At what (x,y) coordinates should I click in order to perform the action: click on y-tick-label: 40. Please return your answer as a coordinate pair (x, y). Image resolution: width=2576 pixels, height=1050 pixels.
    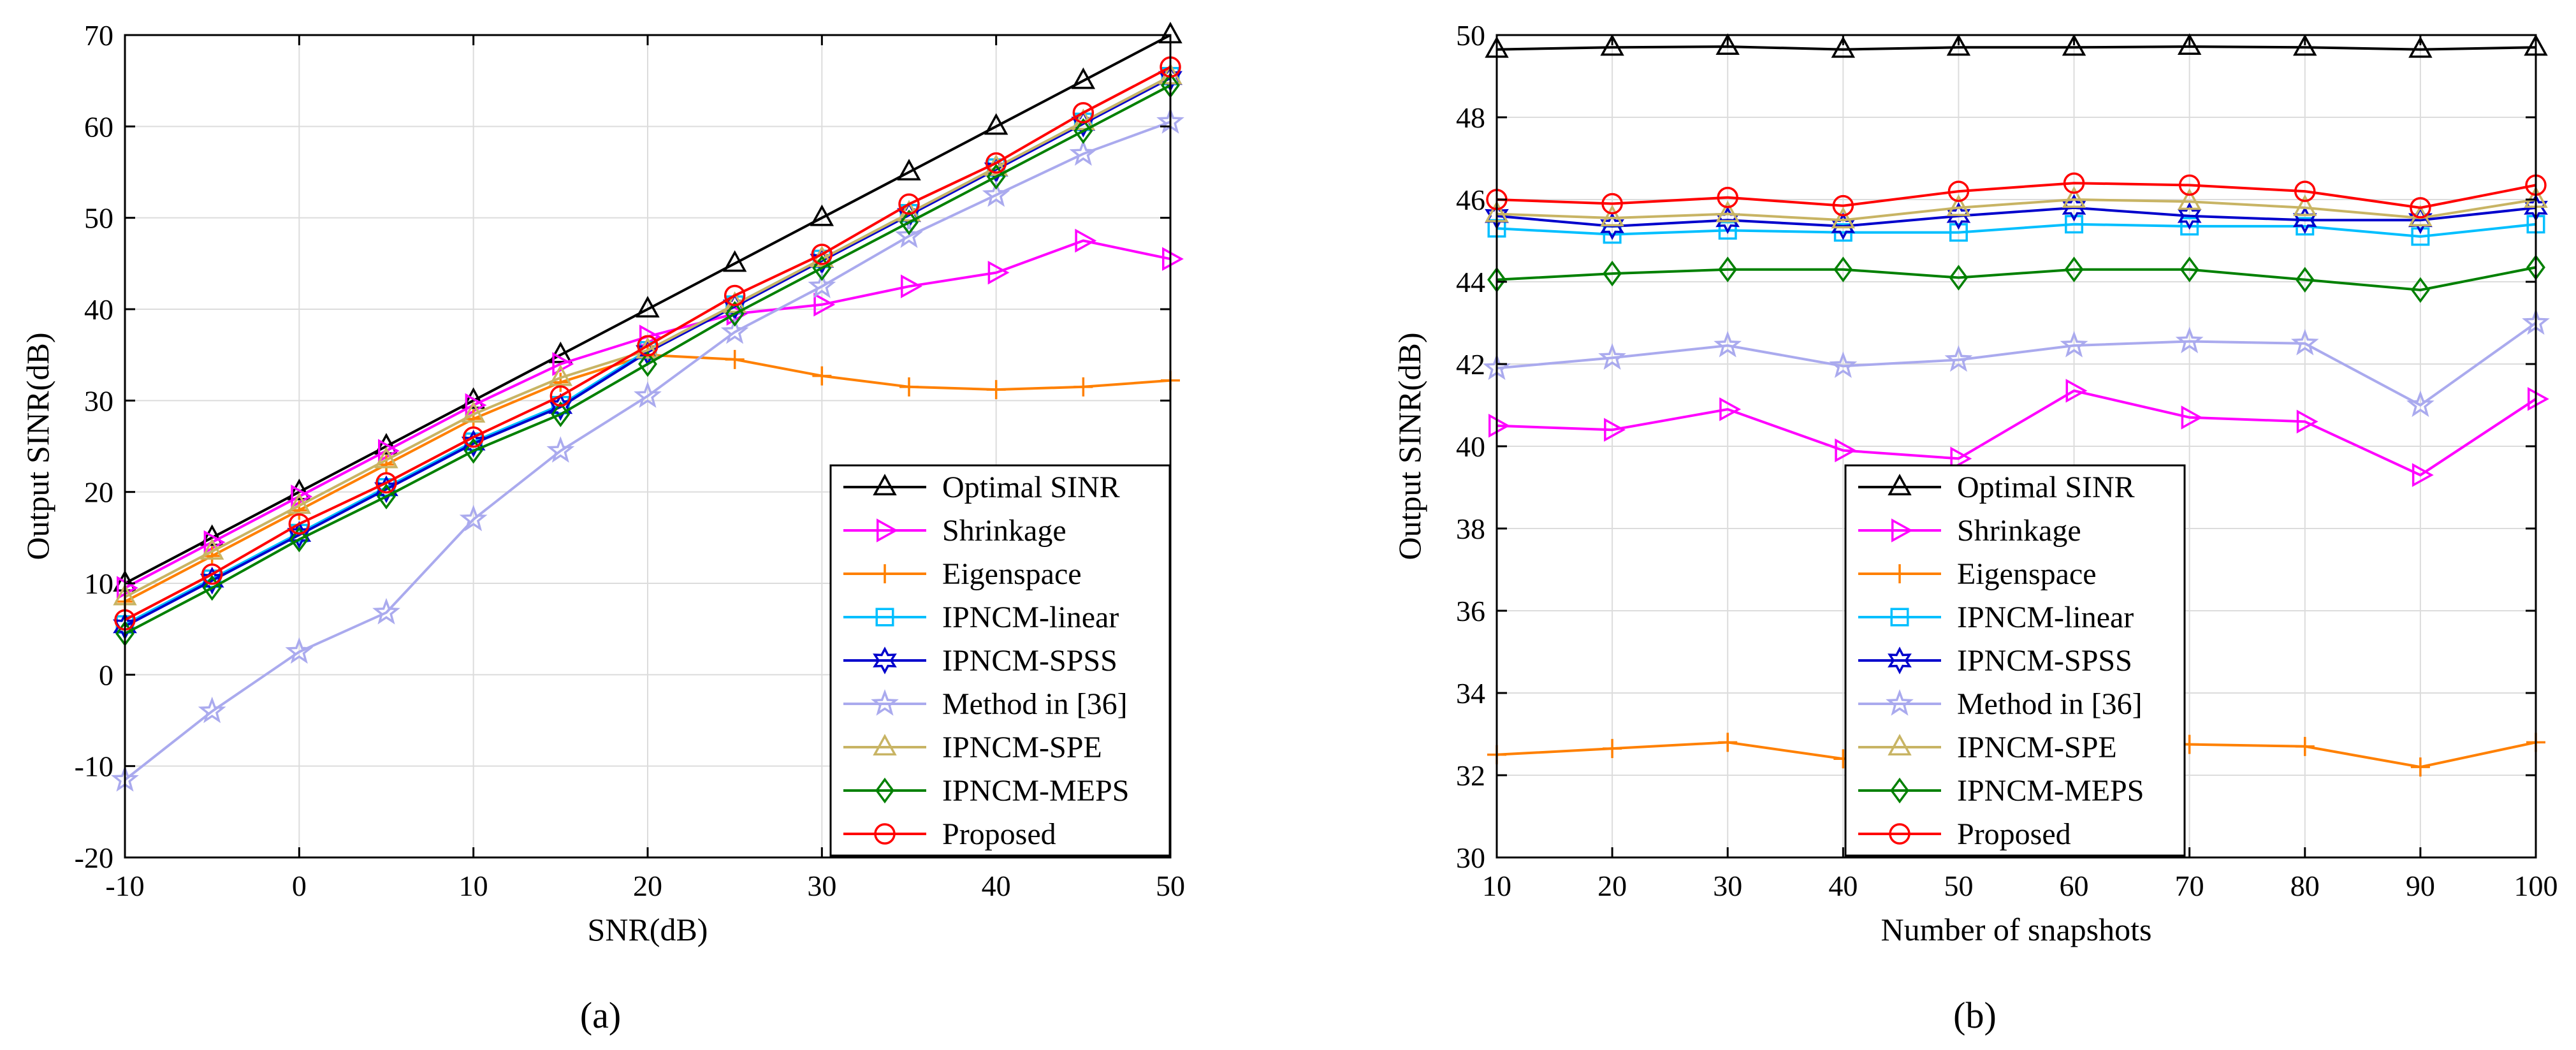
    Looking at the image, I should click on (98, 309).